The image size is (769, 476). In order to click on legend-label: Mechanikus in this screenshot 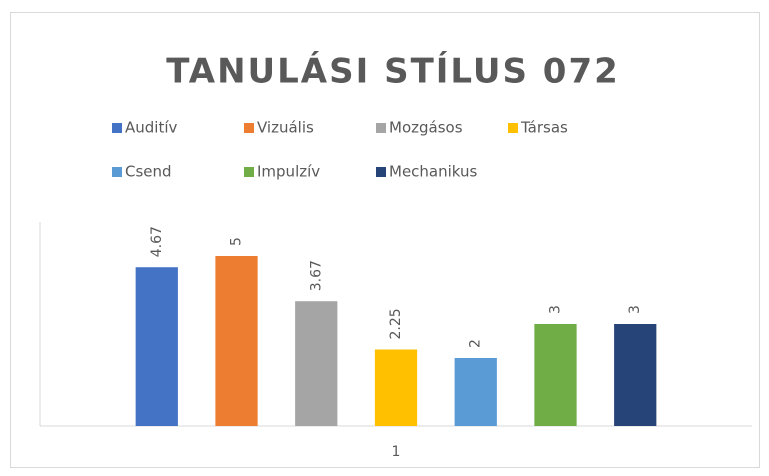, I will do `click(433, 172)`.